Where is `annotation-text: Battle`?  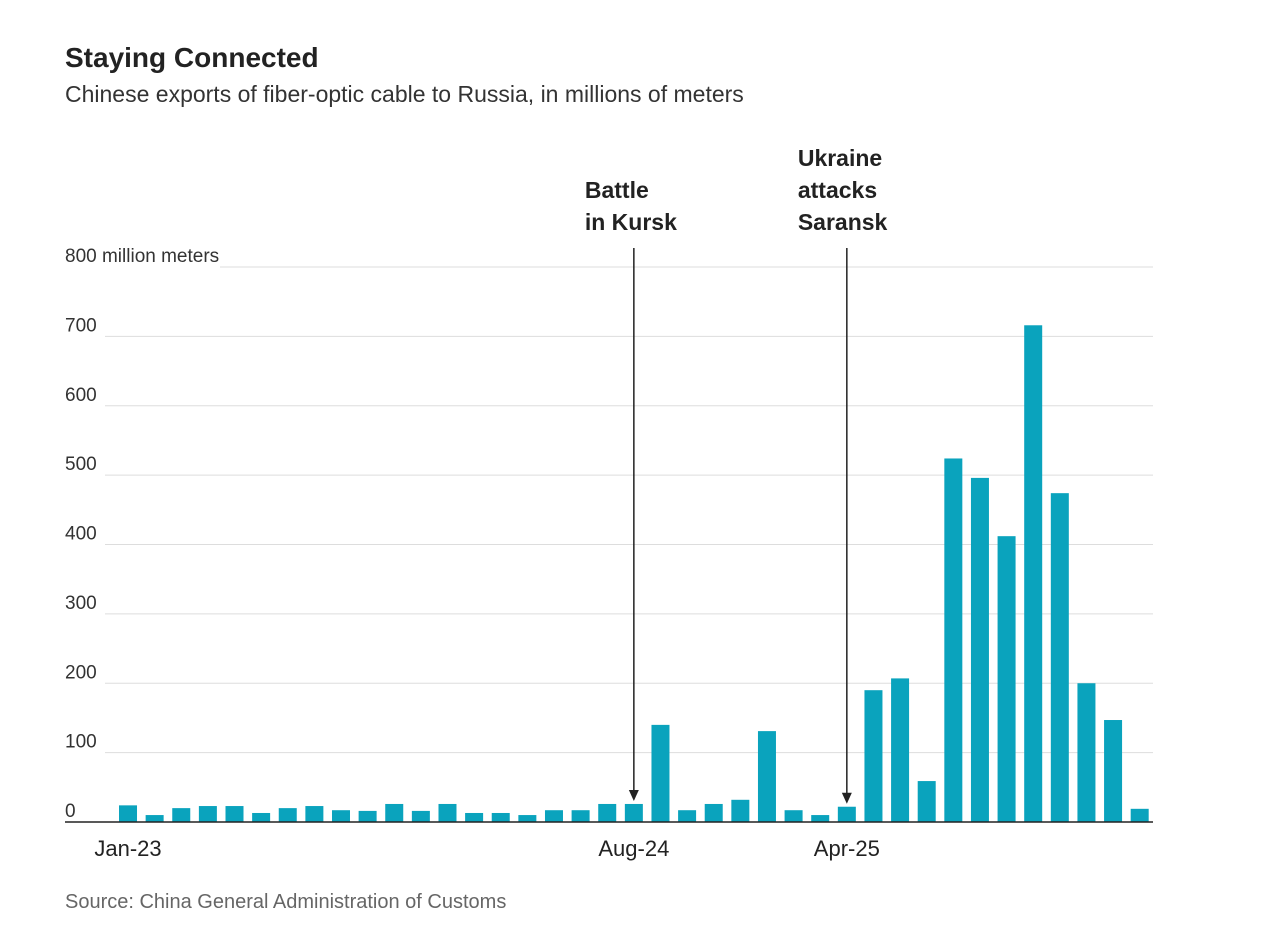
annotation-text: Battle is located at coordinates (617, 190).